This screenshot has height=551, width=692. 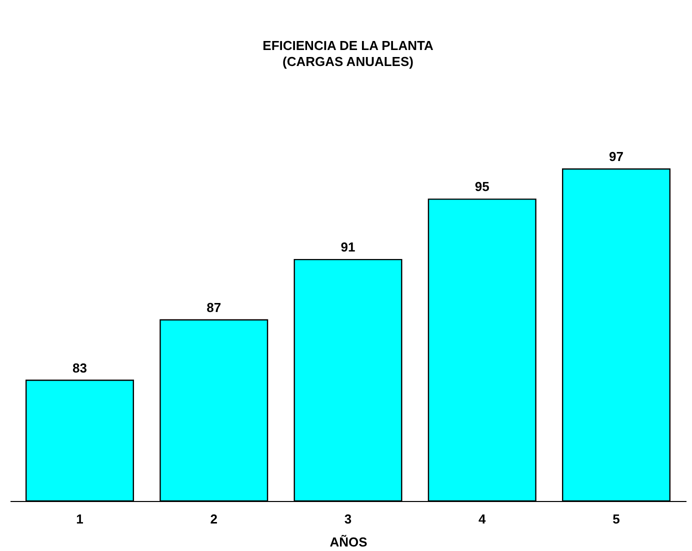 What do you see at coordinates (616, 156) in the screenshot?
I see `data-label: 97` at bounding box center [616, 156].